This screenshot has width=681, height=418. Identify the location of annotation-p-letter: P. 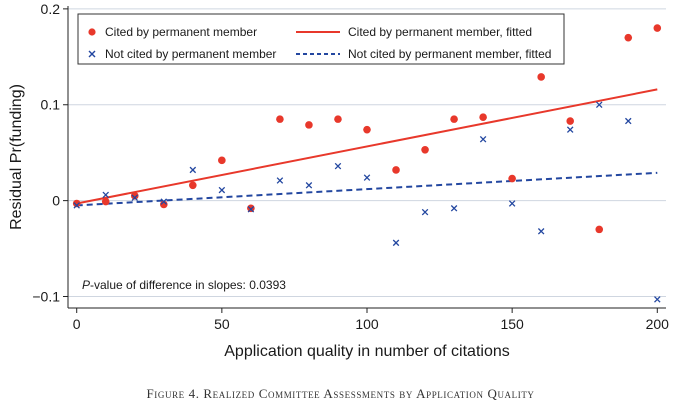
(86, 285).